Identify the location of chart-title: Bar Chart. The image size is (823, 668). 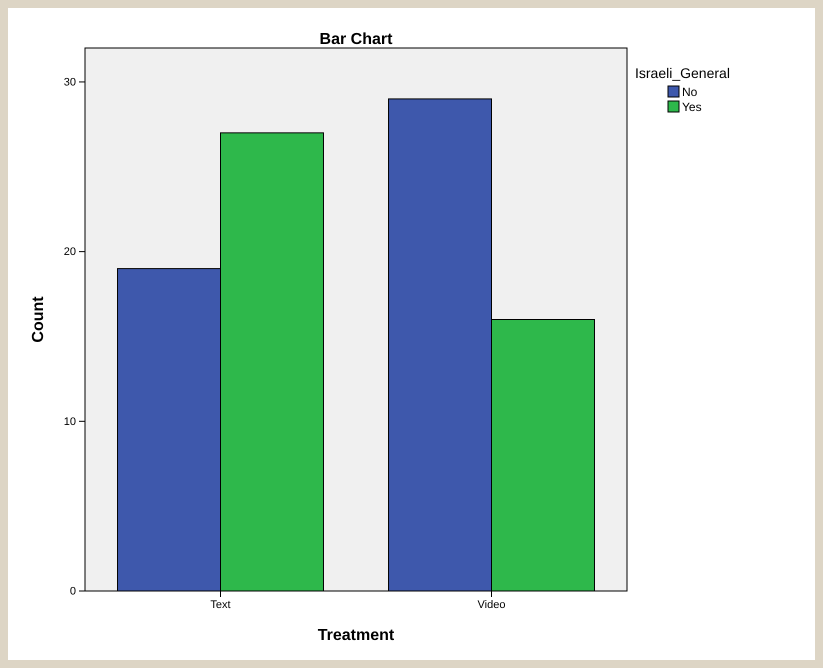
(357, 39).